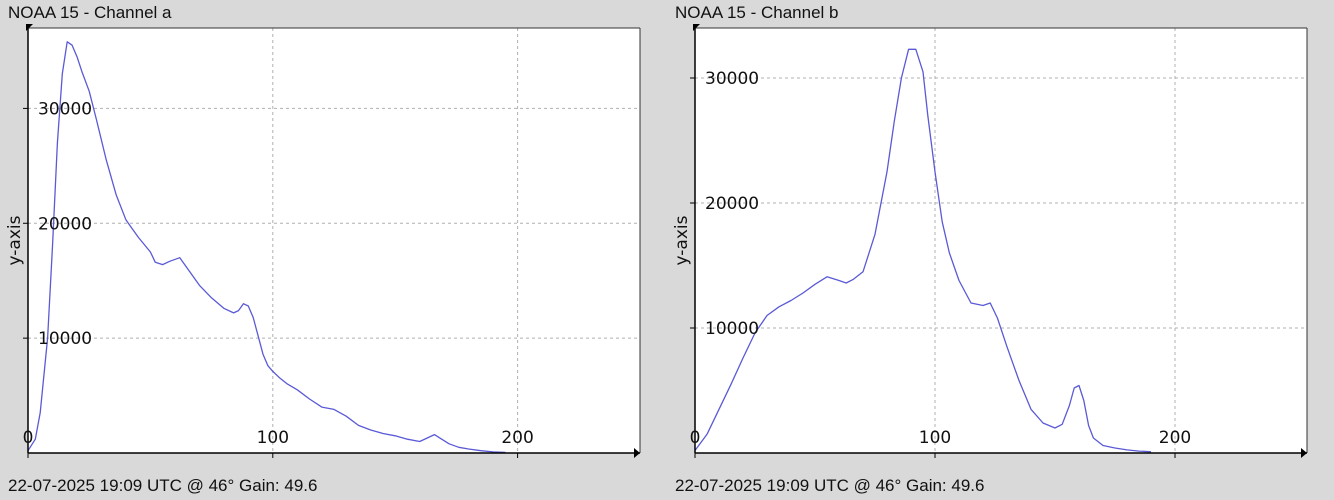  I want to click on chart-title: NOAA 15 - Channel a, so click(90, 12).